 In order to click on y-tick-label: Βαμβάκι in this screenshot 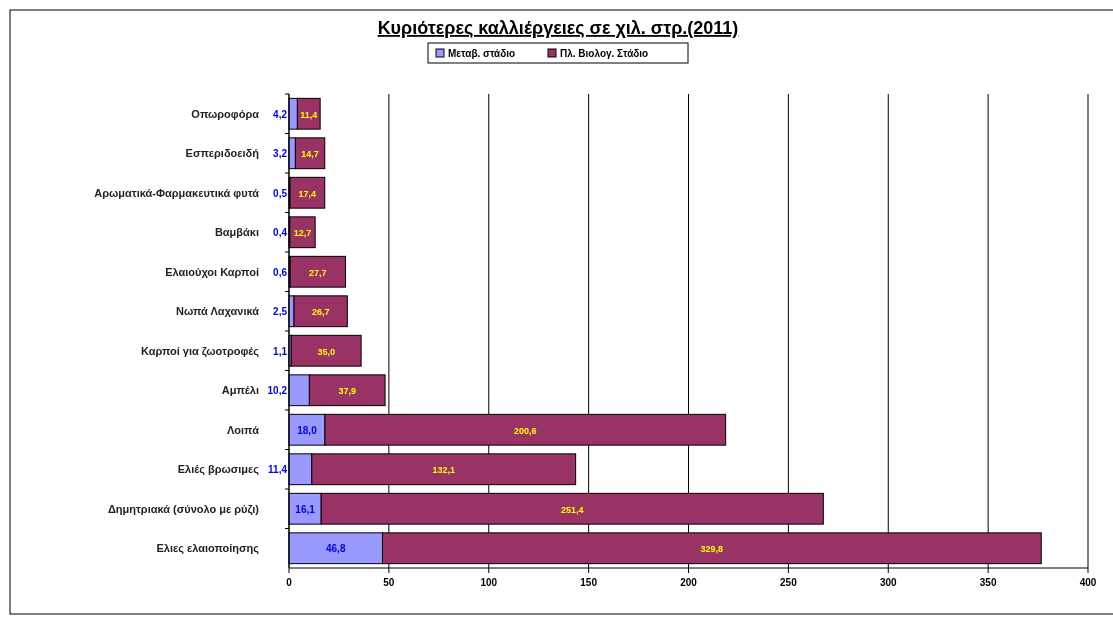, I will do `click(236, 232)`.